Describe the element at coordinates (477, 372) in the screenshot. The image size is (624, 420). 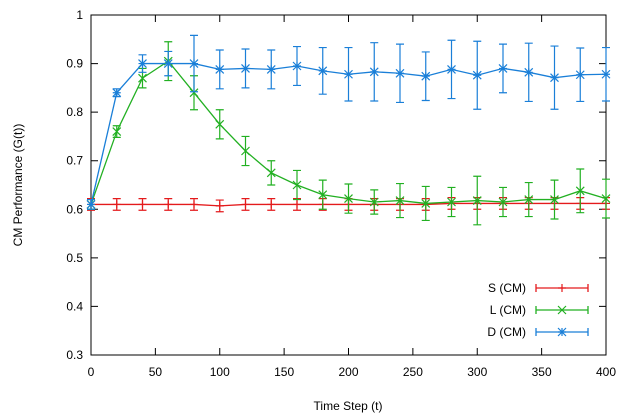
I see `x-tick-label: 300` at that location.